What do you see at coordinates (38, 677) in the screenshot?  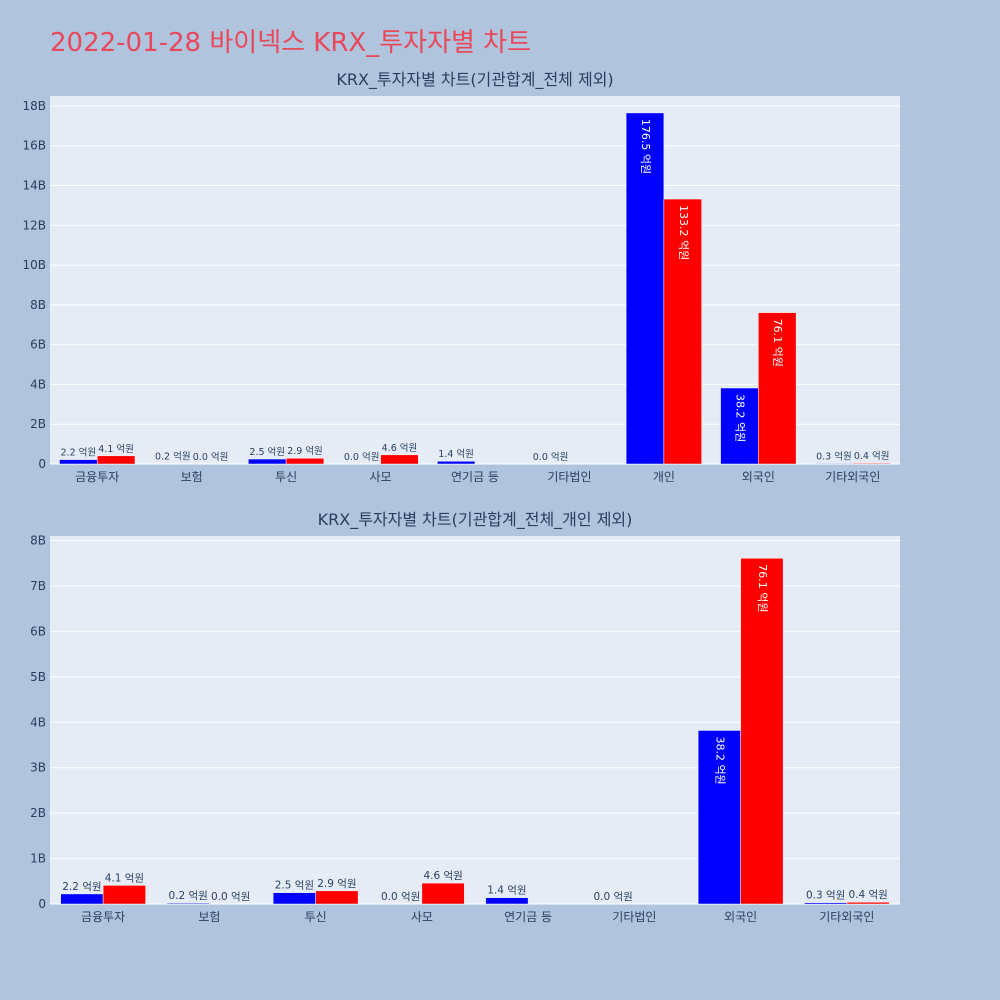 I see `y-tick-label: 5B` at bounding box center [38, 677].